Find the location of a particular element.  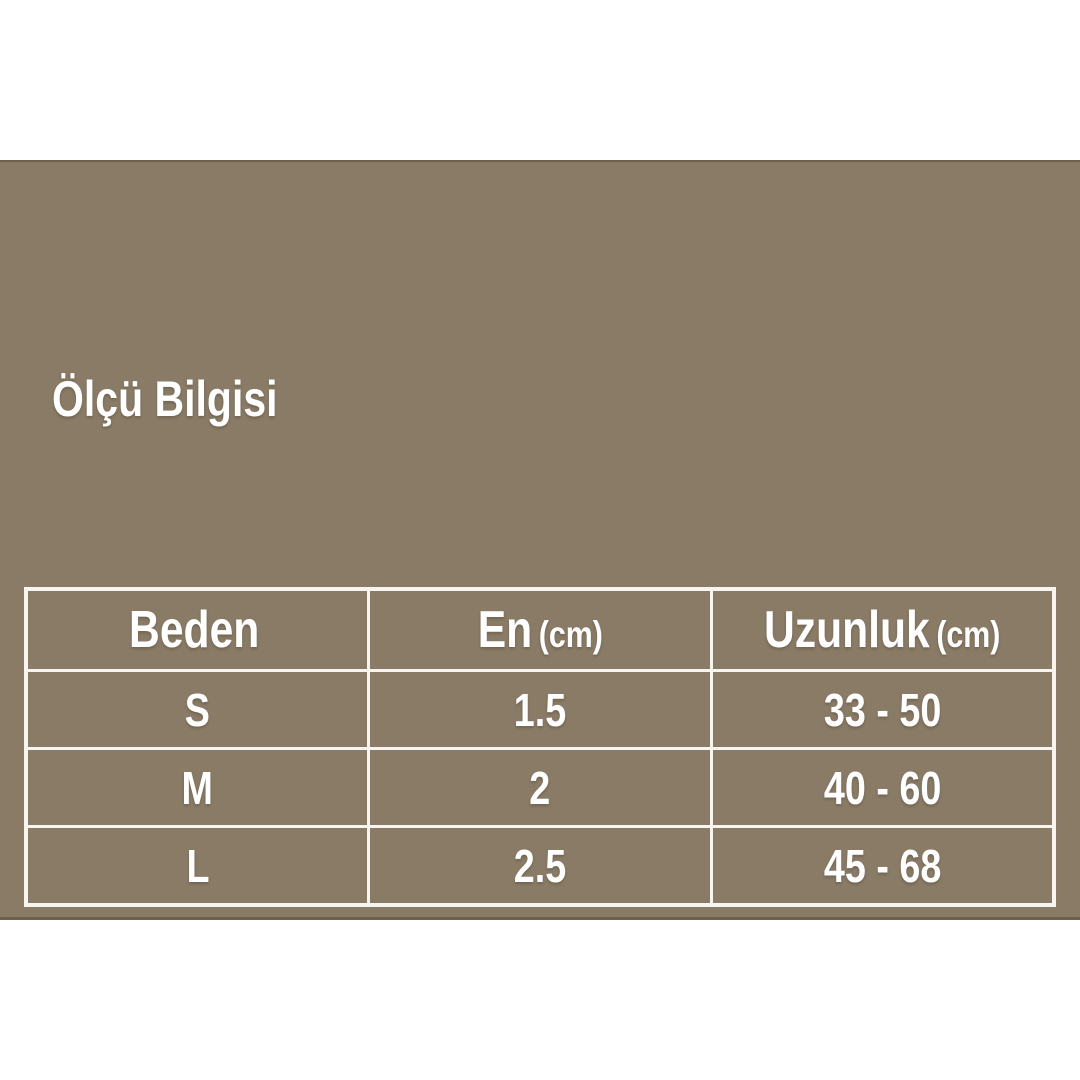

cell-width-l: 2.5 is located at coordinates (540, 866).